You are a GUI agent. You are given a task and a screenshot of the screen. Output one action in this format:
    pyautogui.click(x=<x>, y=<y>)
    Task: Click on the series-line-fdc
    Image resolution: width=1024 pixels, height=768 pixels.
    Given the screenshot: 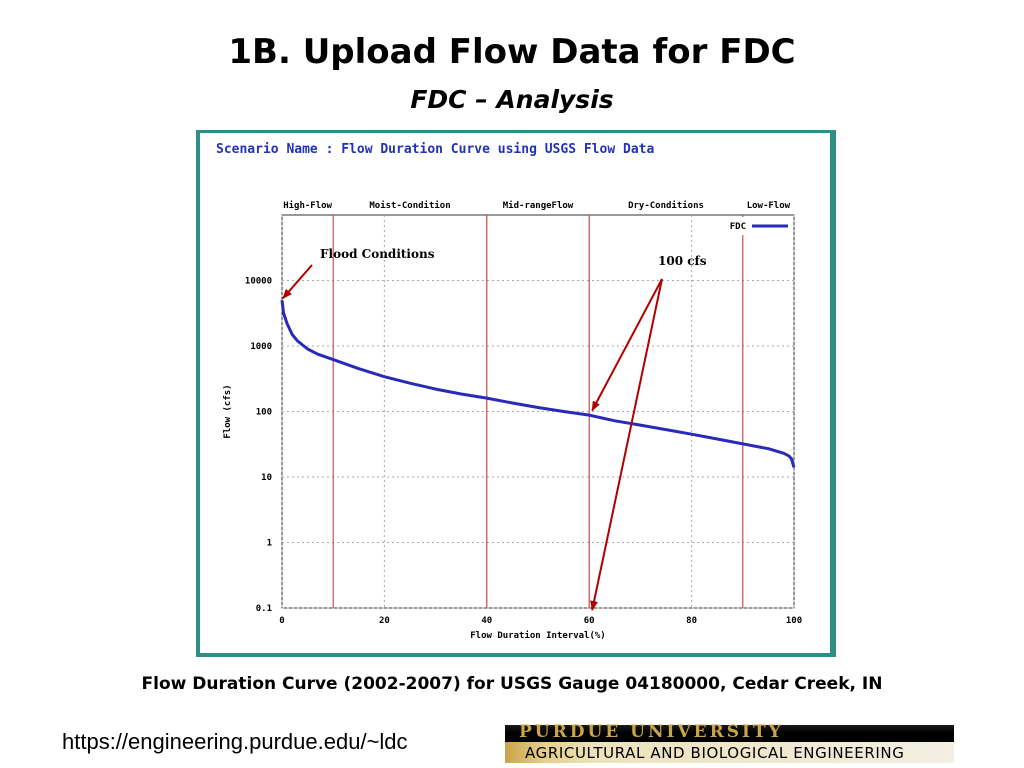 What is the action you would take?
    pyautogui.click(x=538, y=384)
    